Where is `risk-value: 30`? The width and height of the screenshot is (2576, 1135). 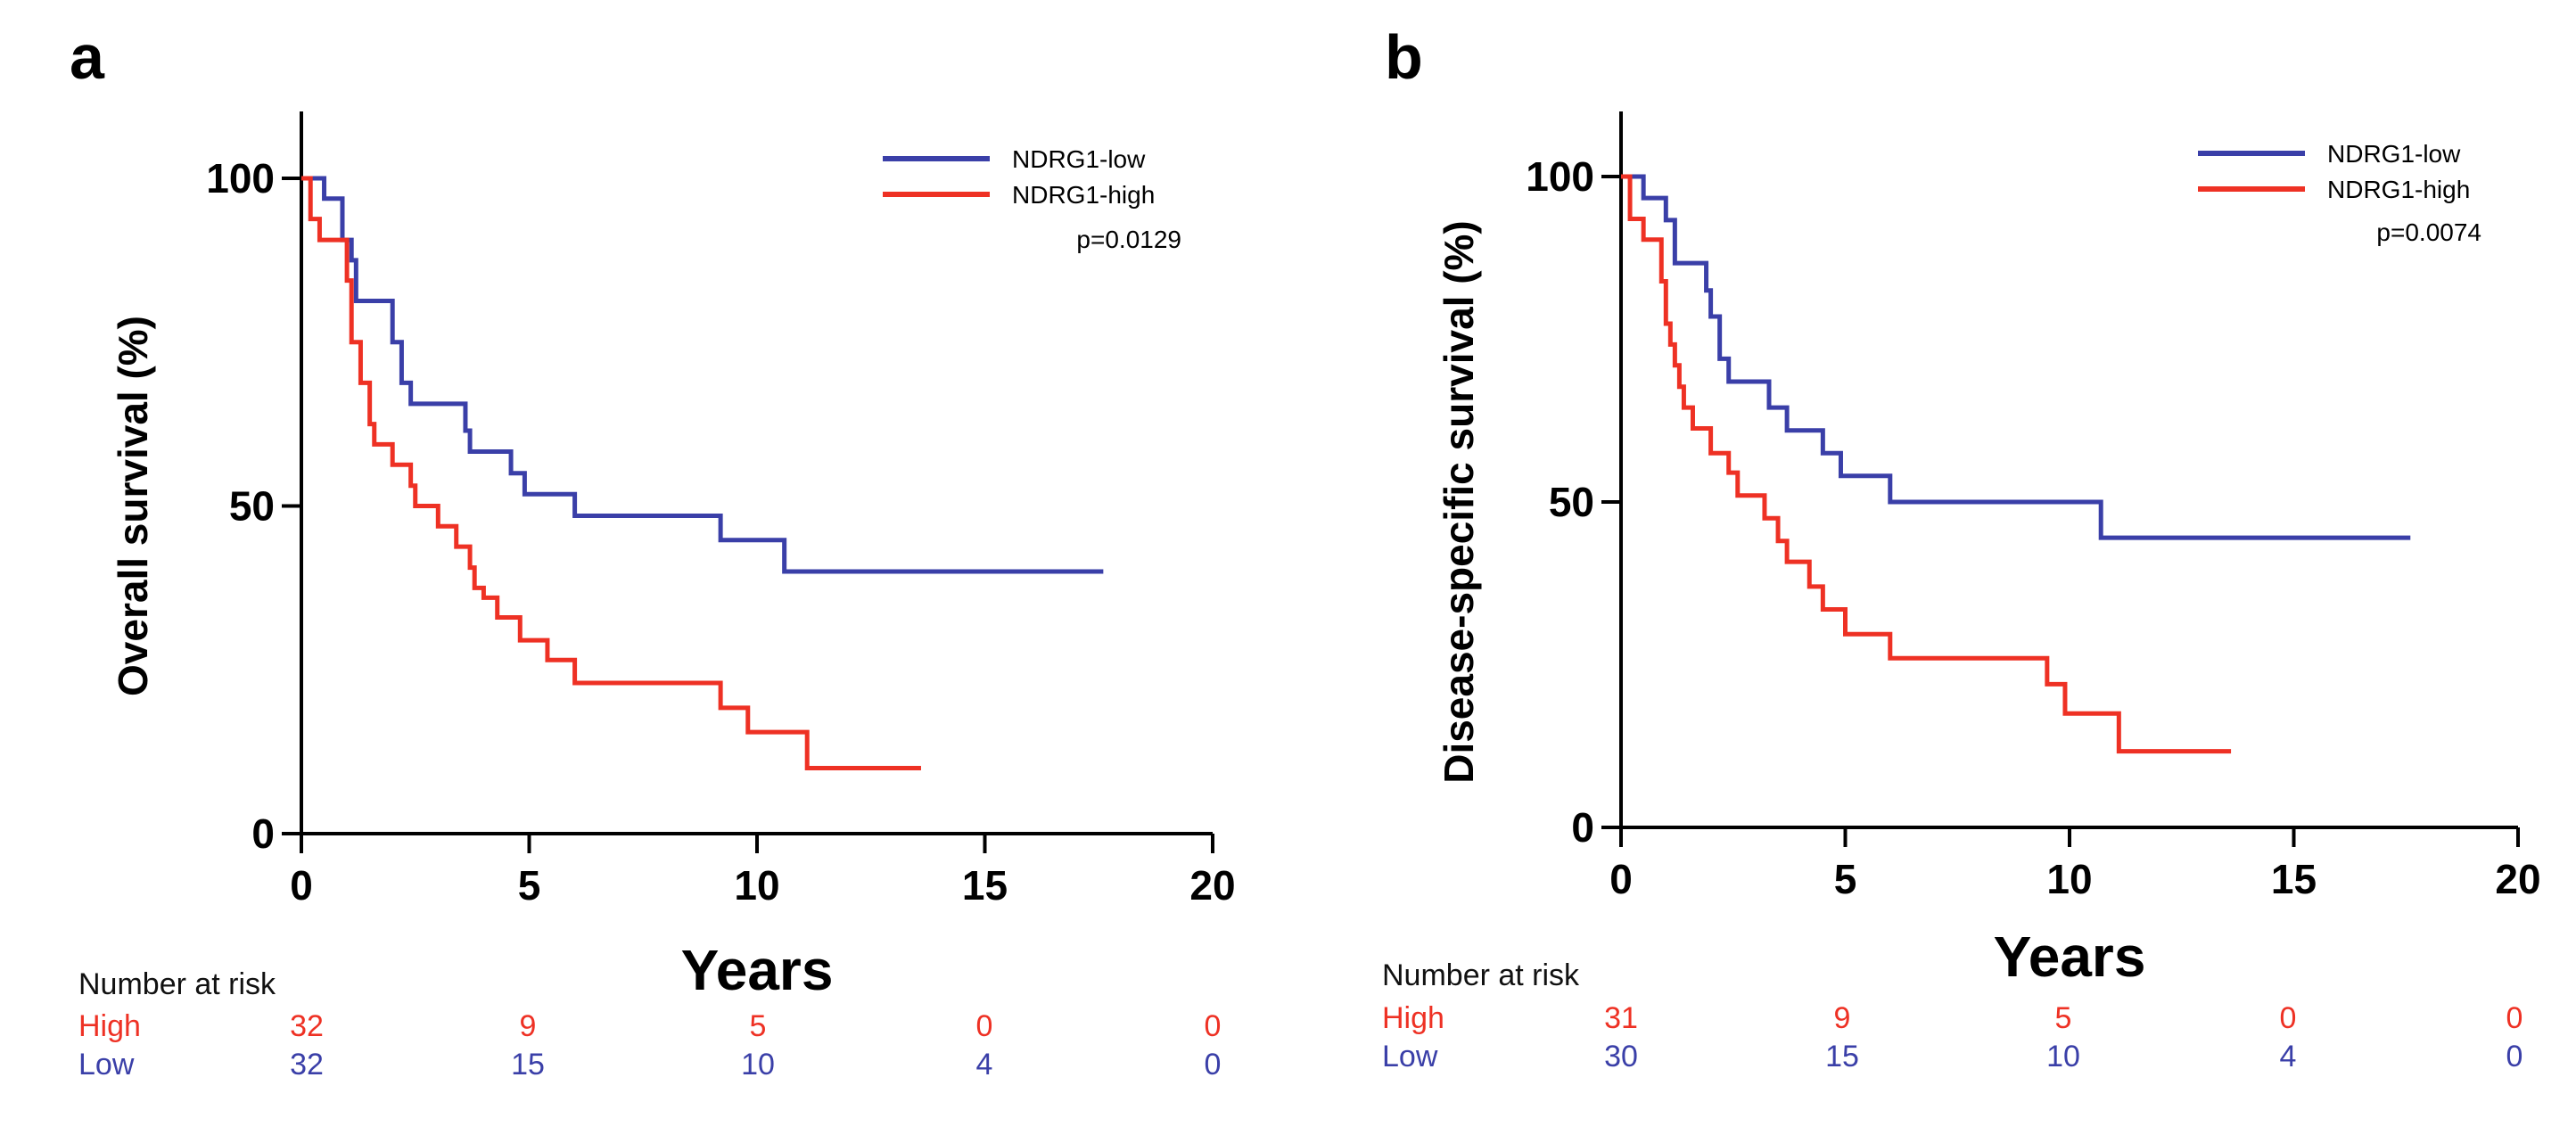 risk-value: 30 is located at coordinates (1621, 1057).